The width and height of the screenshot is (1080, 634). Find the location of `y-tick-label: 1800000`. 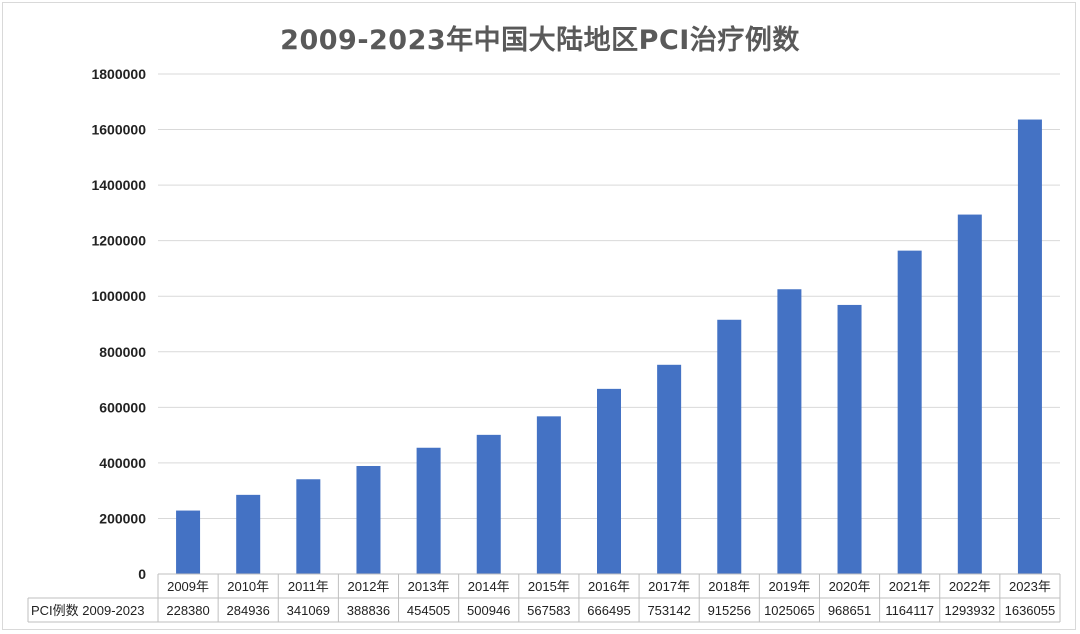

y-tick-label: 1800000 is located at coordinates (118, 74).